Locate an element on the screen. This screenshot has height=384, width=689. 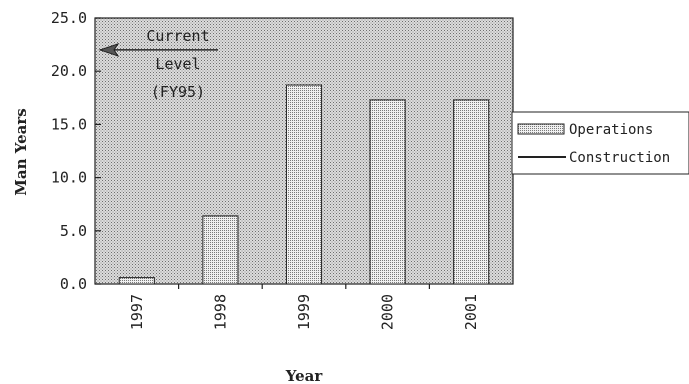
y-tick-label: 5.0 is located at coordinates (73, 231).